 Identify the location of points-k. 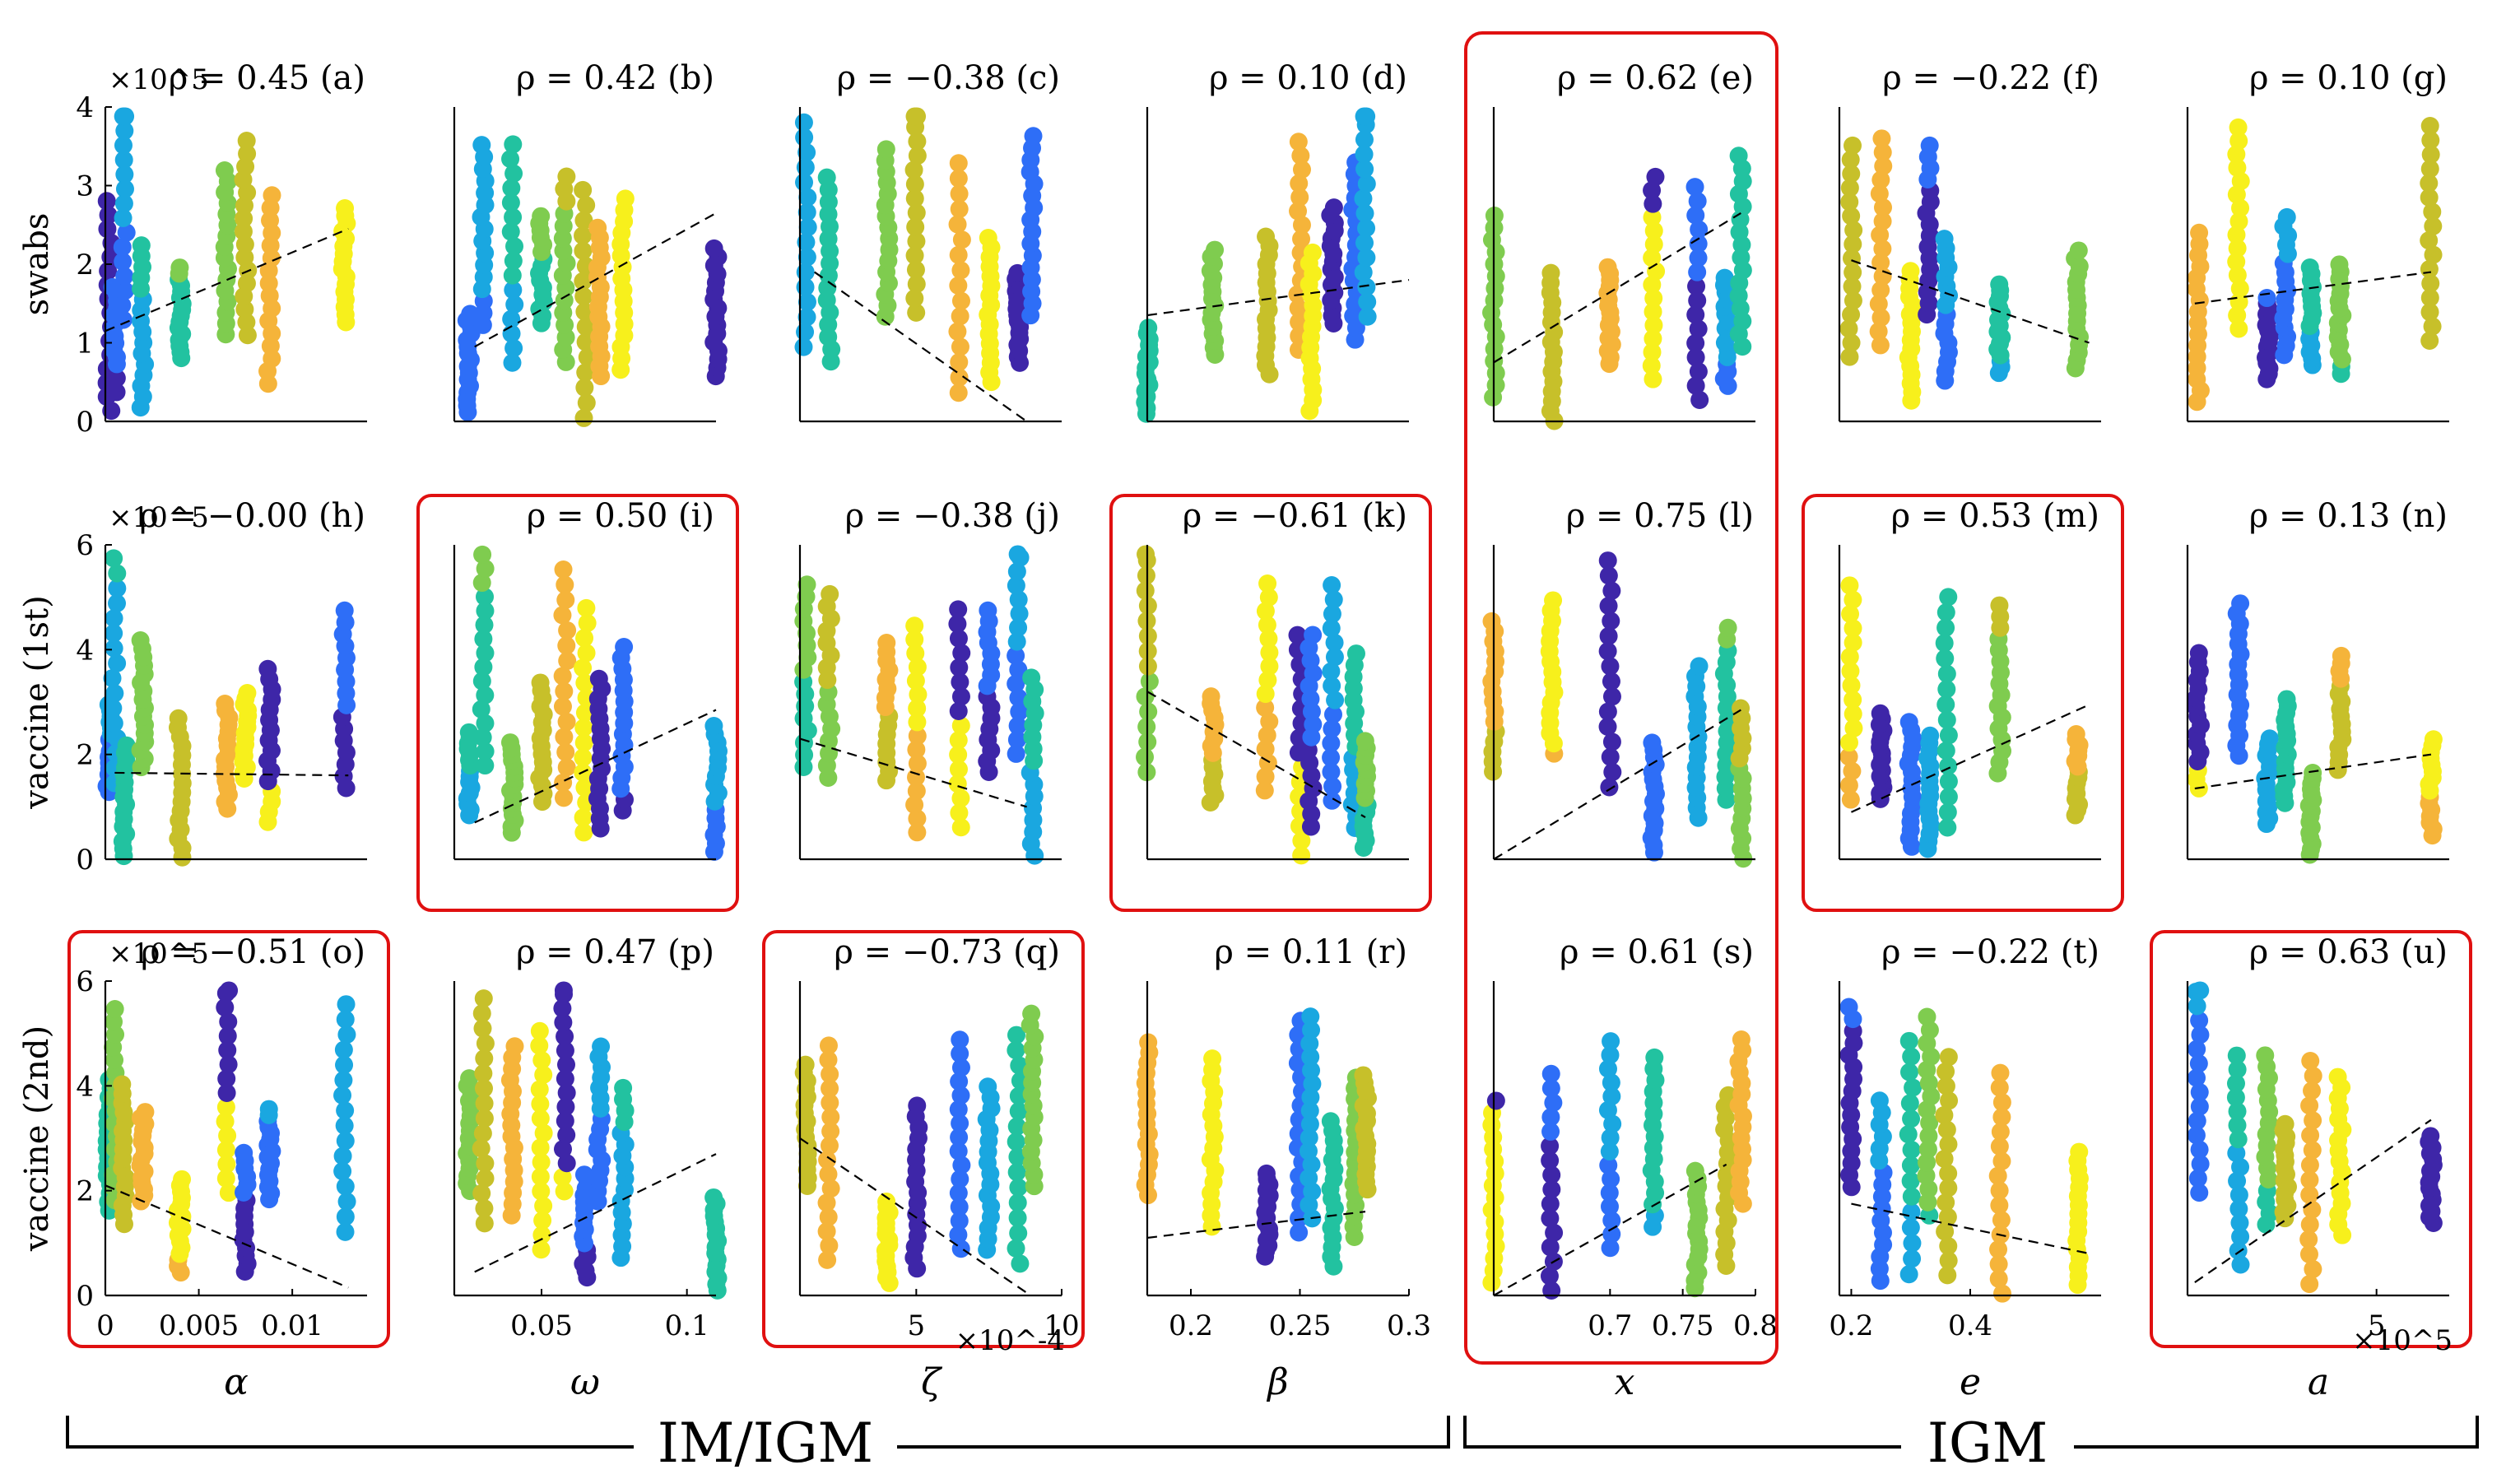
(1256, 705).